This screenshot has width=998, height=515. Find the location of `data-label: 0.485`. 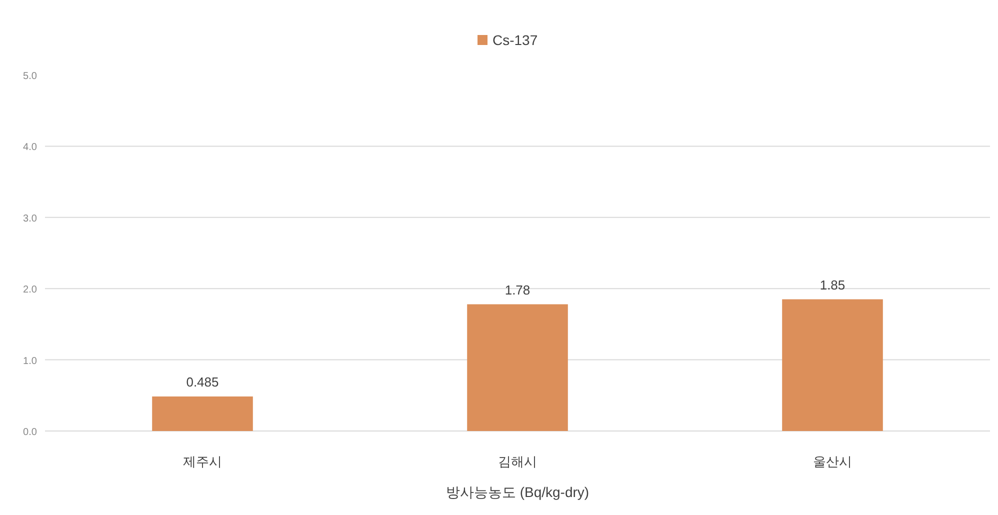

data-label: 0.485 is located at coordinates (202, 382).